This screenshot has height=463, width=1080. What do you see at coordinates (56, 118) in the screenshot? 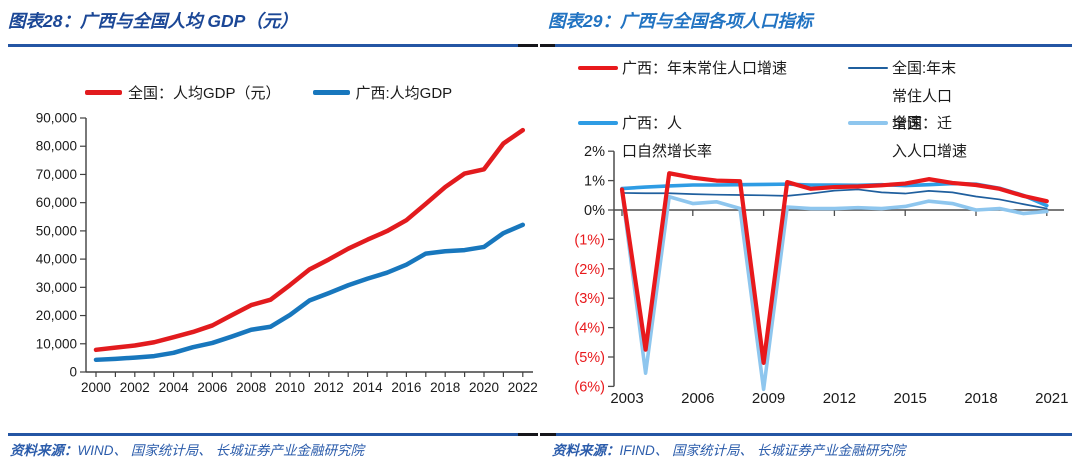
I see `y-tick-label: 90,000` at bounding box center [56, 118].